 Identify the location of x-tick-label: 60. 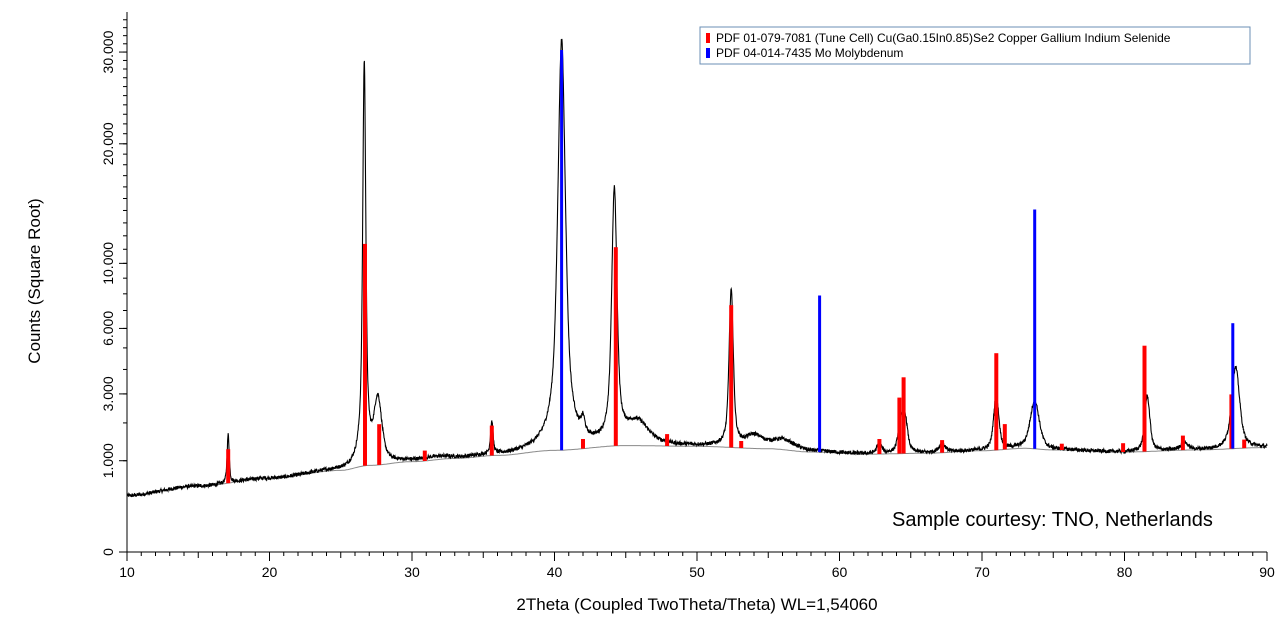
(840, 572).